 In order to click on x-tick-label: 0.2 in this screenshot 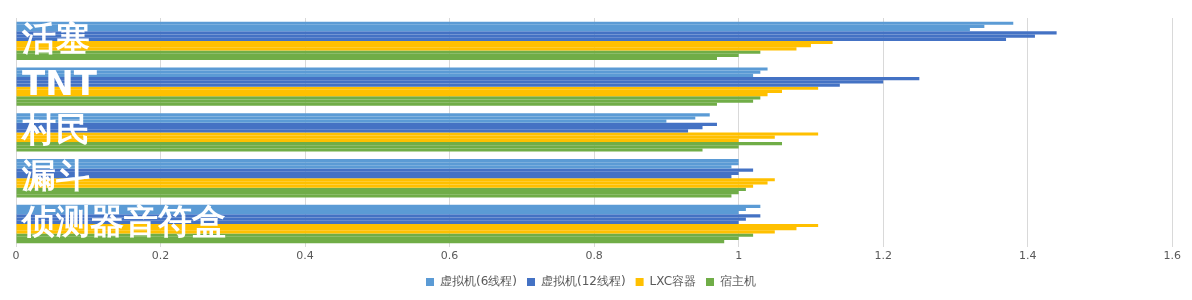, I will do `click(160, 256)`.